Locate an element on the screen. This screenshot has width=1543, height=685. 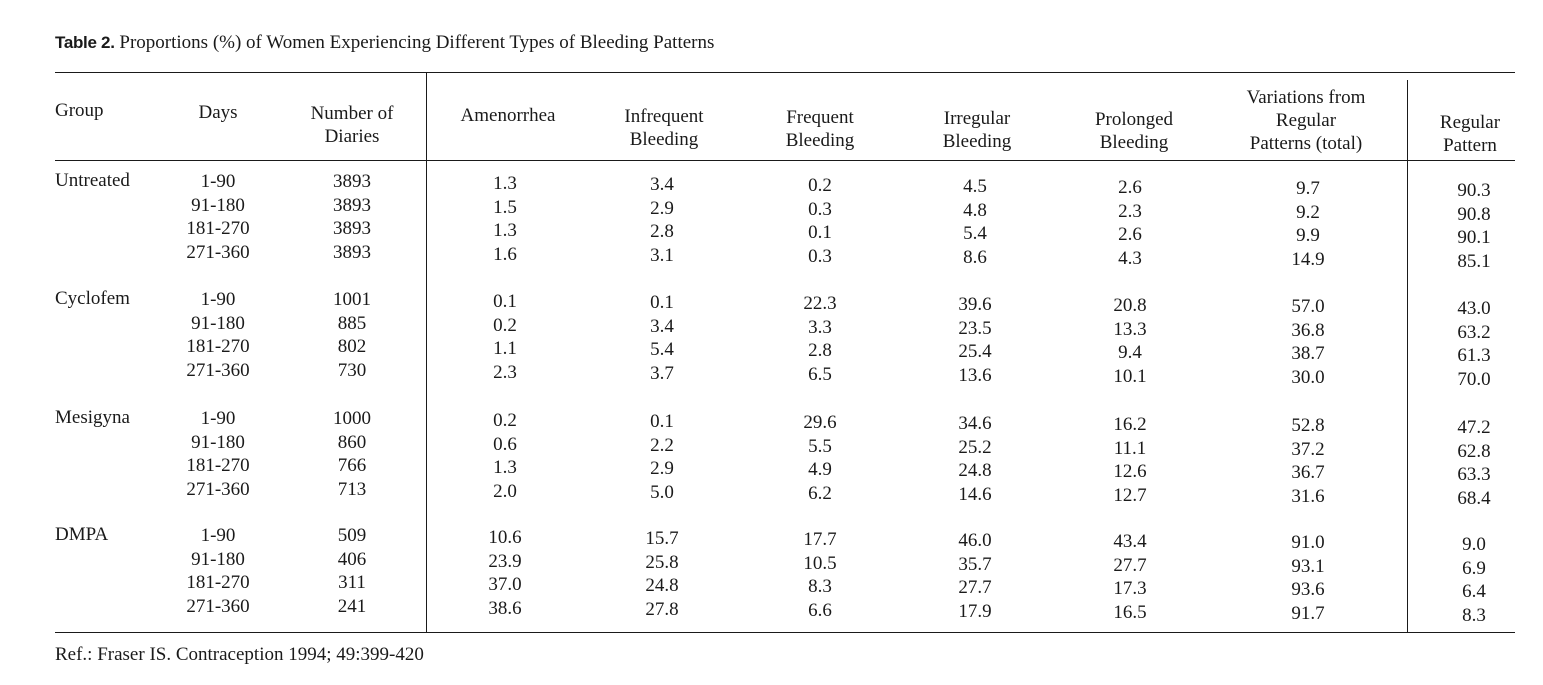
table-cell-diaries: 311 is located at coordinates (352, 583).